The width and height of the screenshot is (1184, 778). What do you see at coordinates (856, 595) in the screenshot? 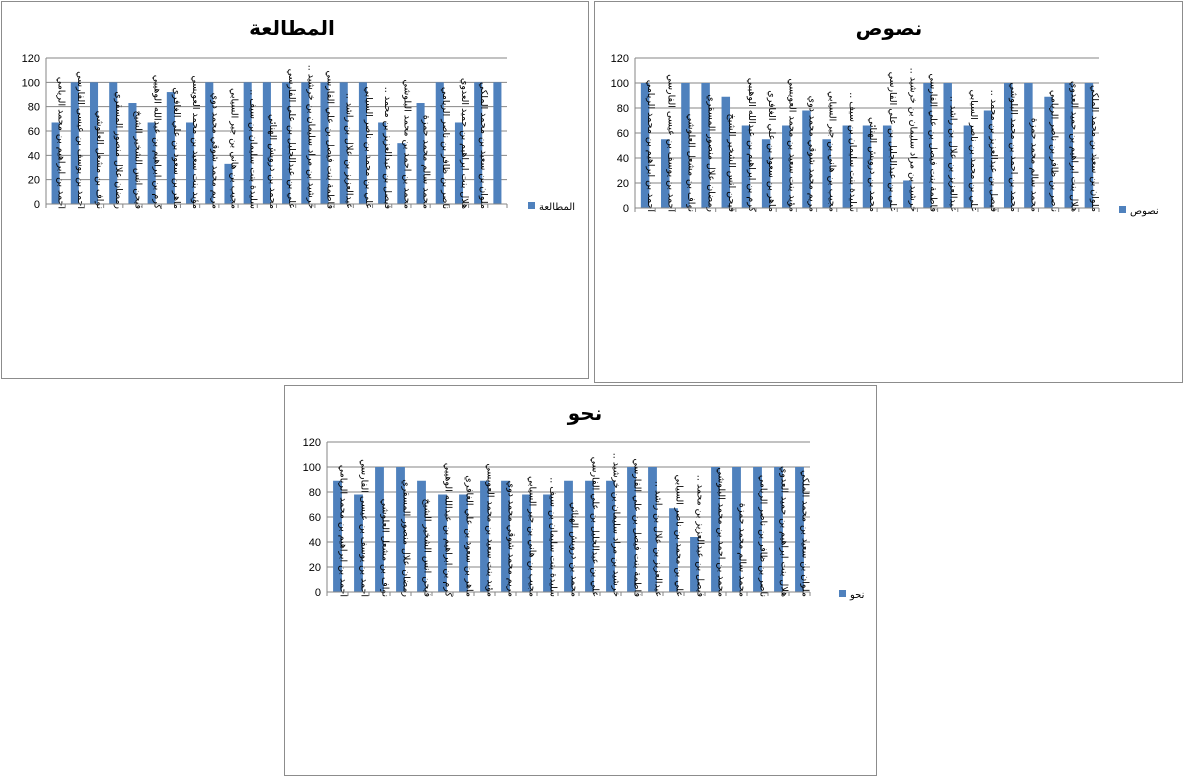
I see `legend-label: نحو` at bounding box center [856, 595].